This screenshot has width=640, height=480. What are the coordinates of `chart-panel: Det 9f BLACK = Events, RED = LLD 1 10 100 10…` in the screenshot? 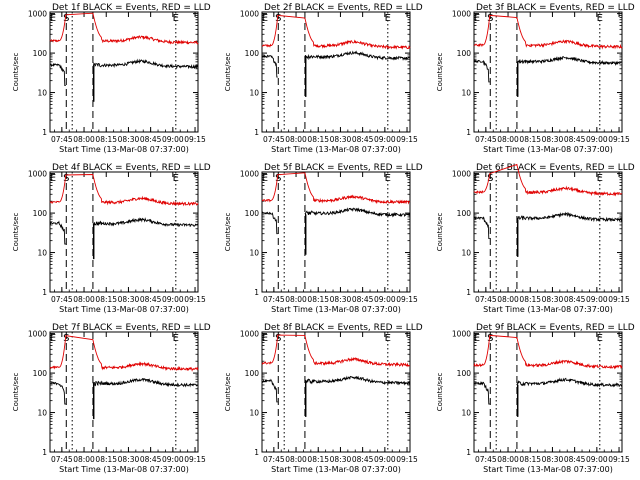 It's located at (535, 398).